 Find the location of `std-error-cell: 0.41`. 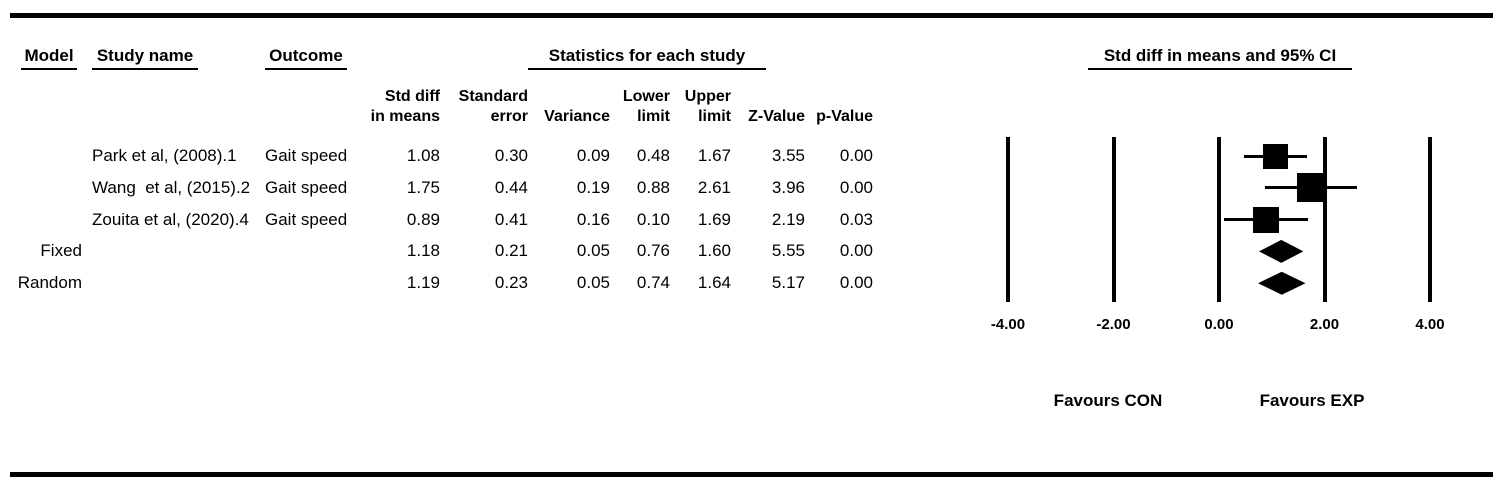

std-error-cell: 0.41 is located at coordinates (511, 219).